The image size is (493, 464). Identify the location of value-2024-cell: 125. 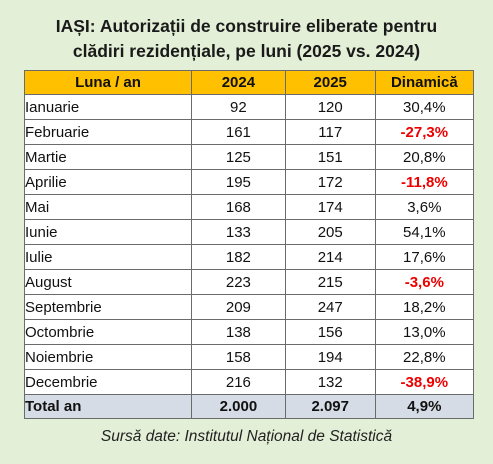
(238, 157).